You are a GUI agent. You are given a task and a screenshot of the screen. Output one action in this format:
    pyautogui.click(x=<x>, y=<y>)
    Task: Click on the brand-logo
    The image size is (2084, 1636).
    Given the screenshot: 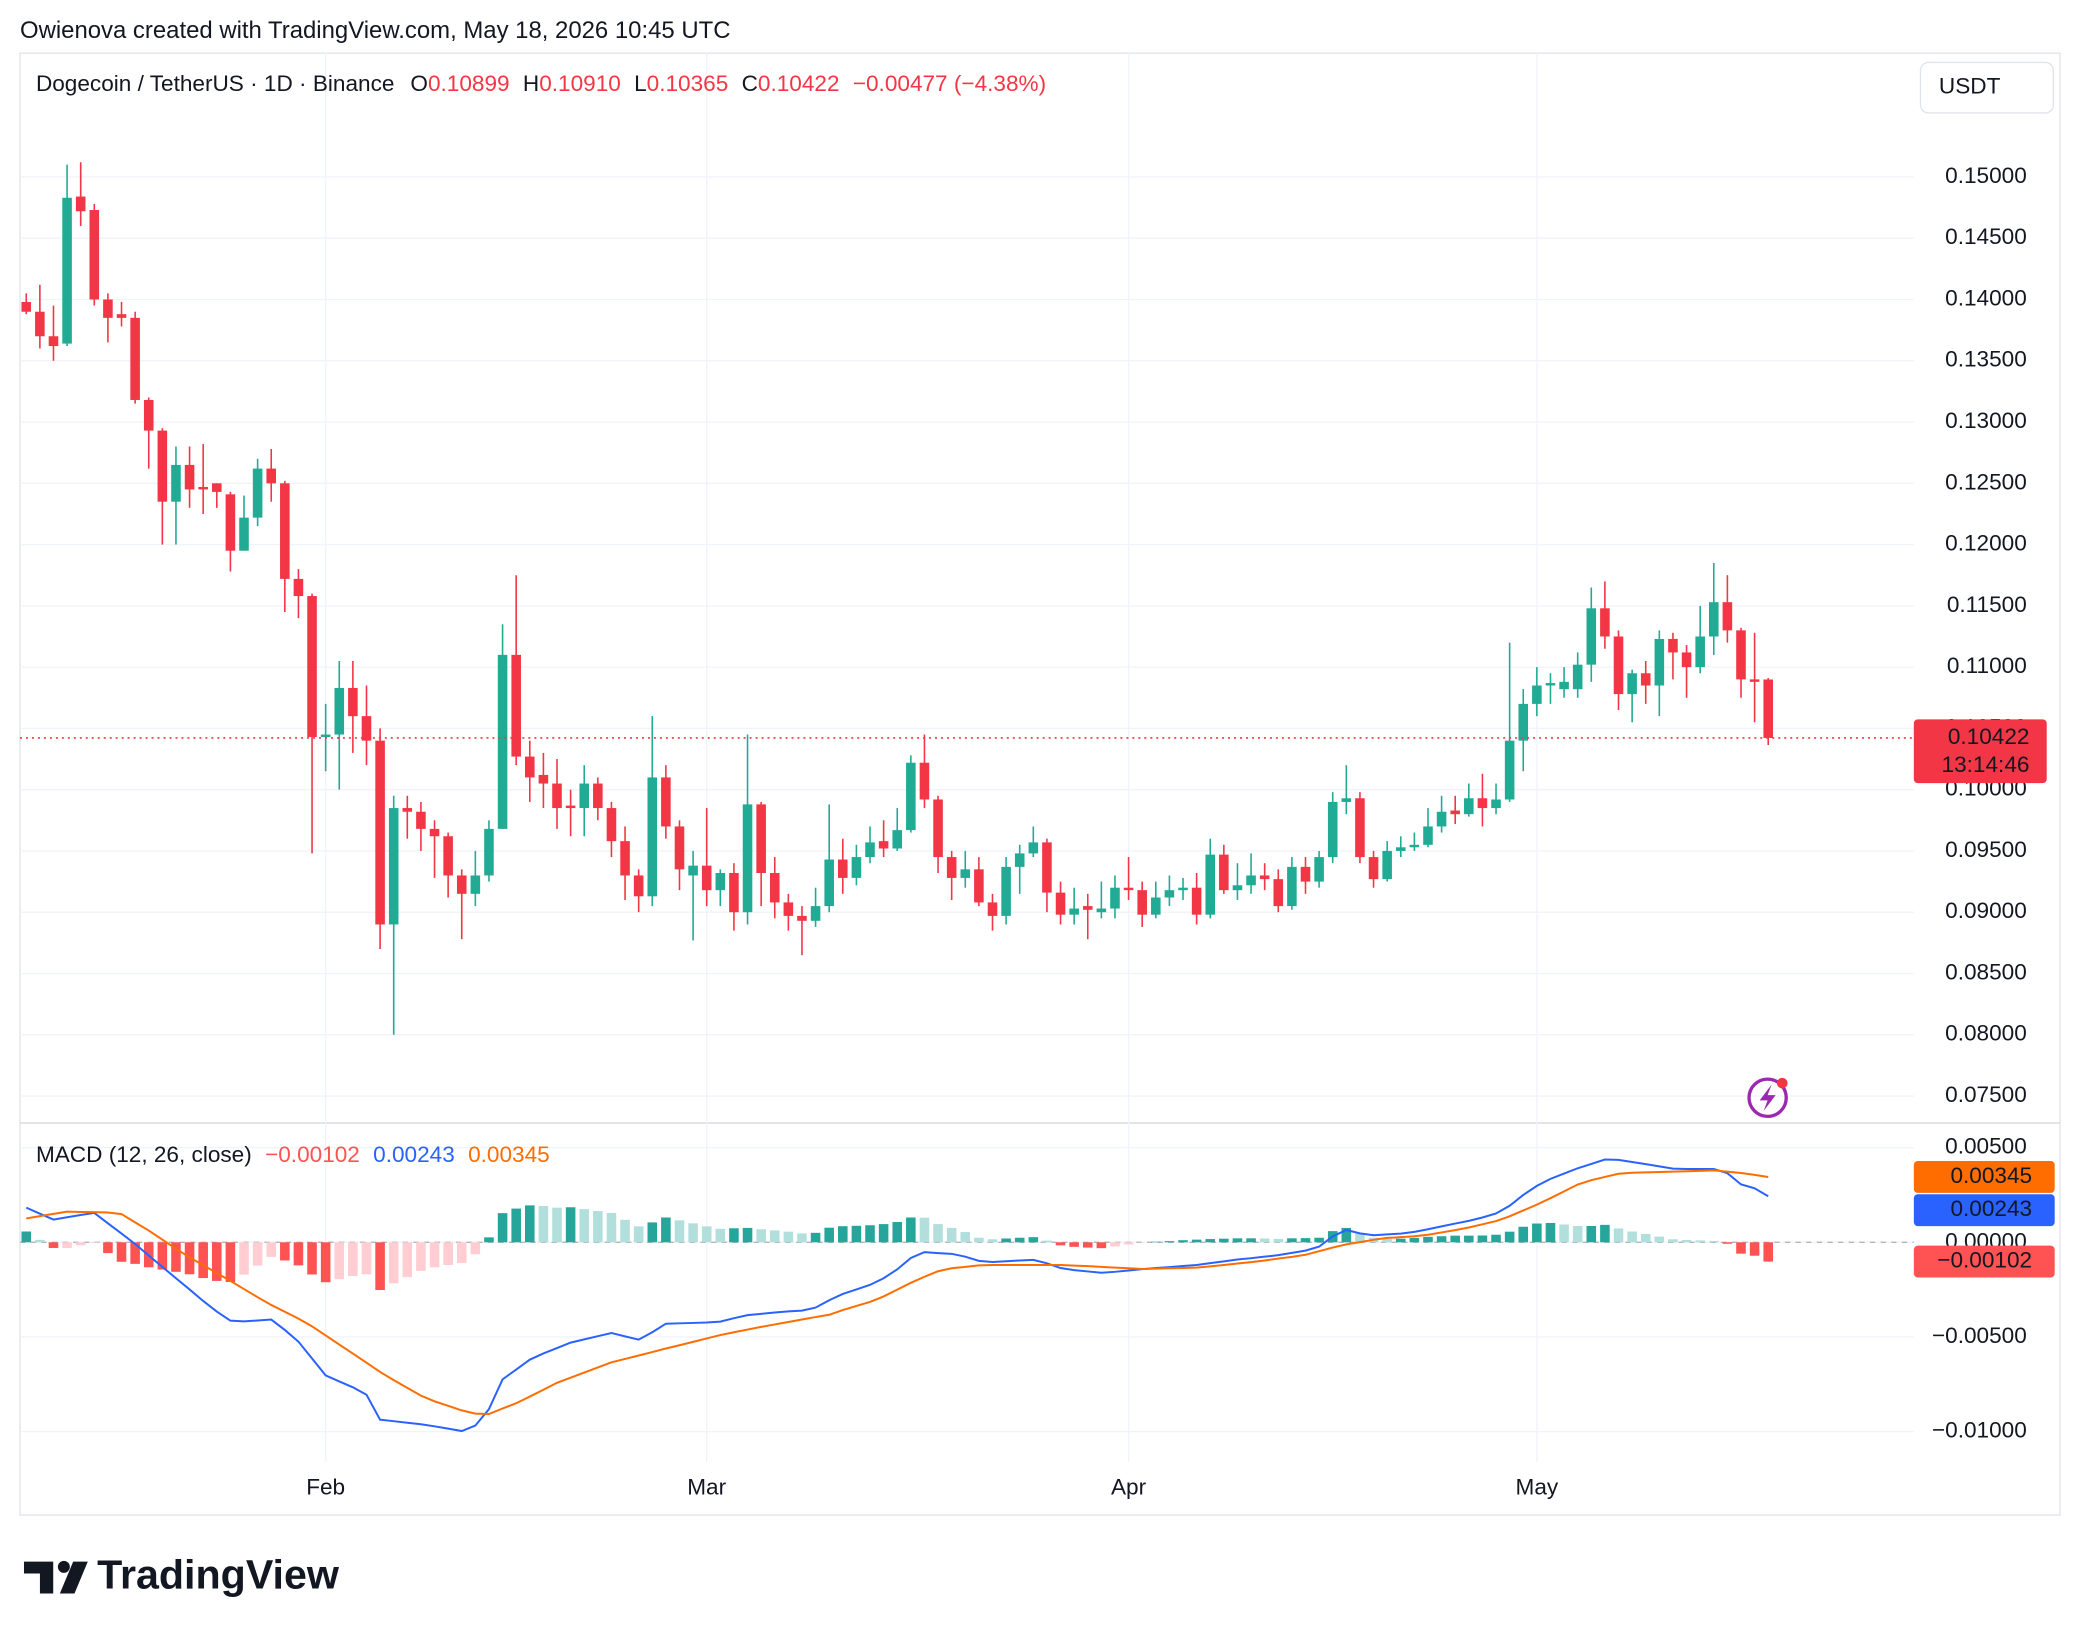 What is the action you would take?
    pyautogui.click(x=55, y=1577)
    